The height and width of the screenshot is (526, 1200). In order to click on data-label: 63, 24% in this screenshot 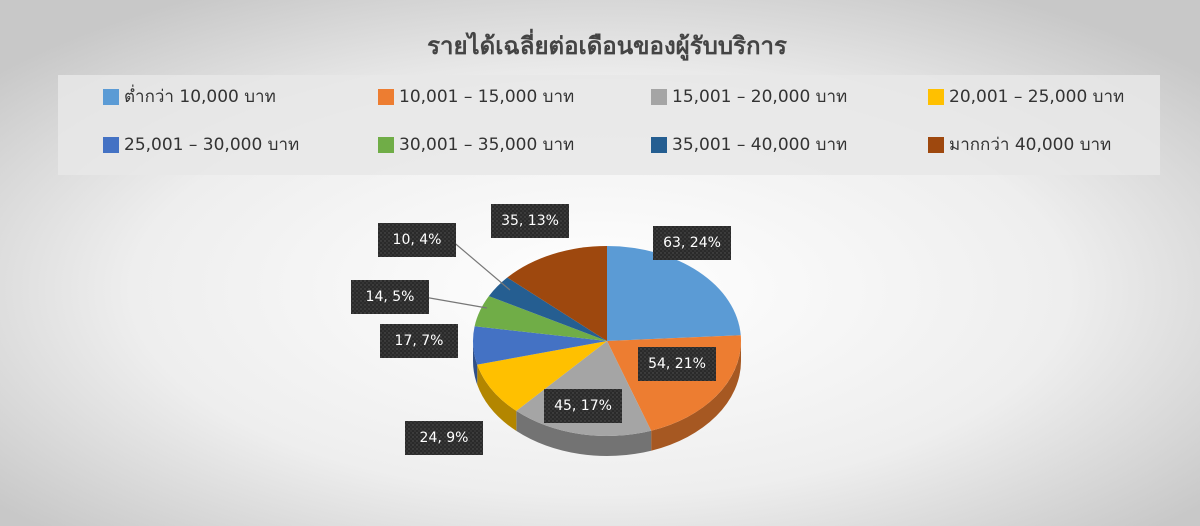, I will do `click(692, 243)`.